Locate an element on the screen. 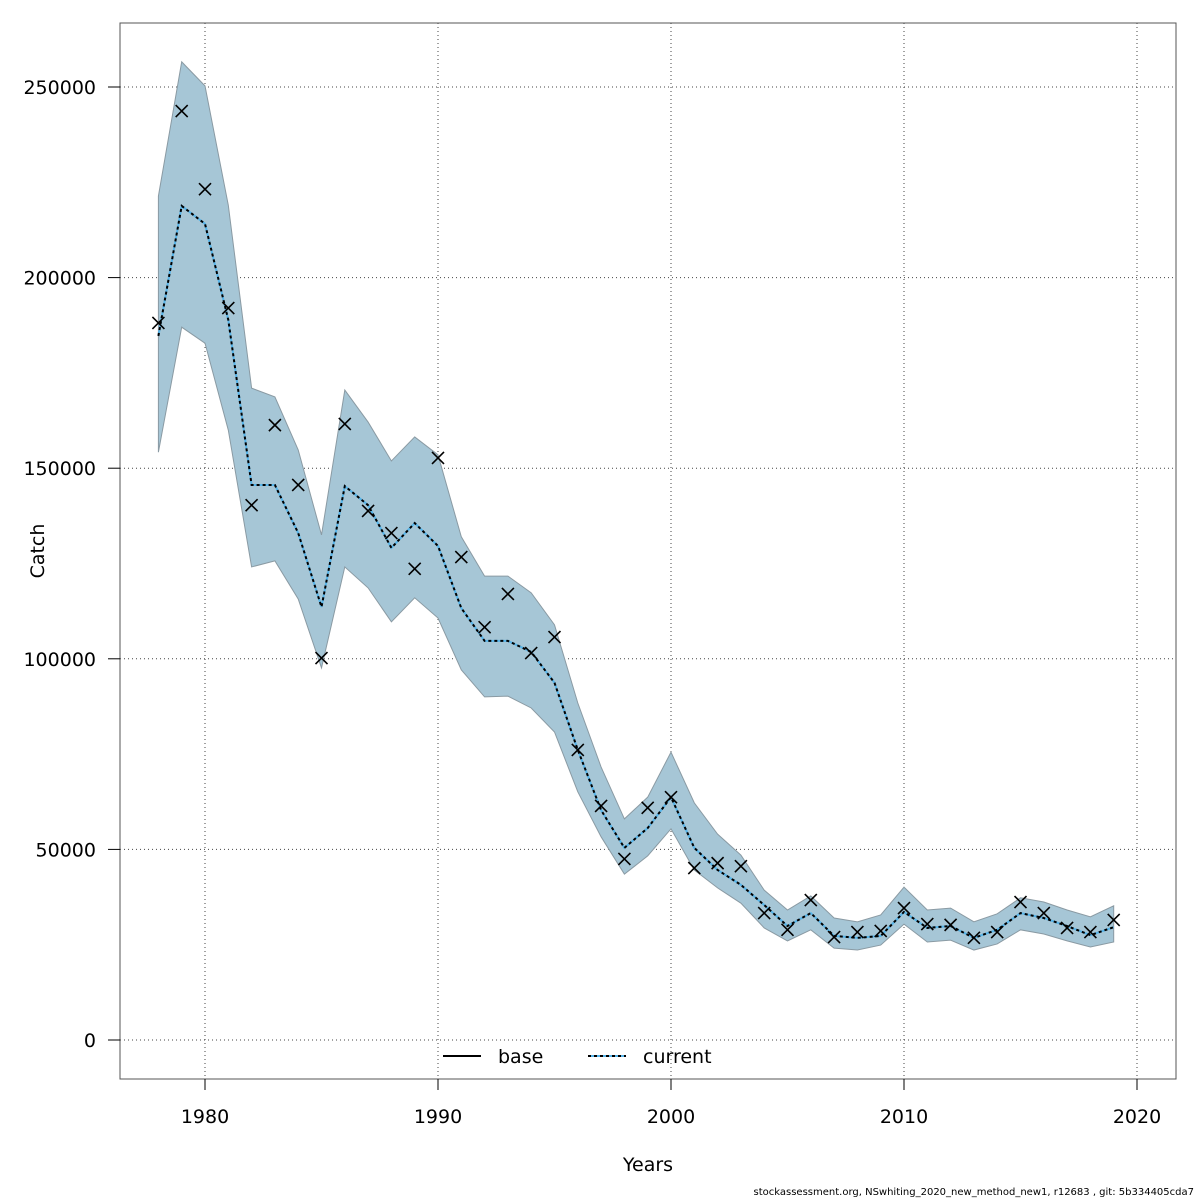  y-axis-label: Catch is located at coordinates (38, 551).